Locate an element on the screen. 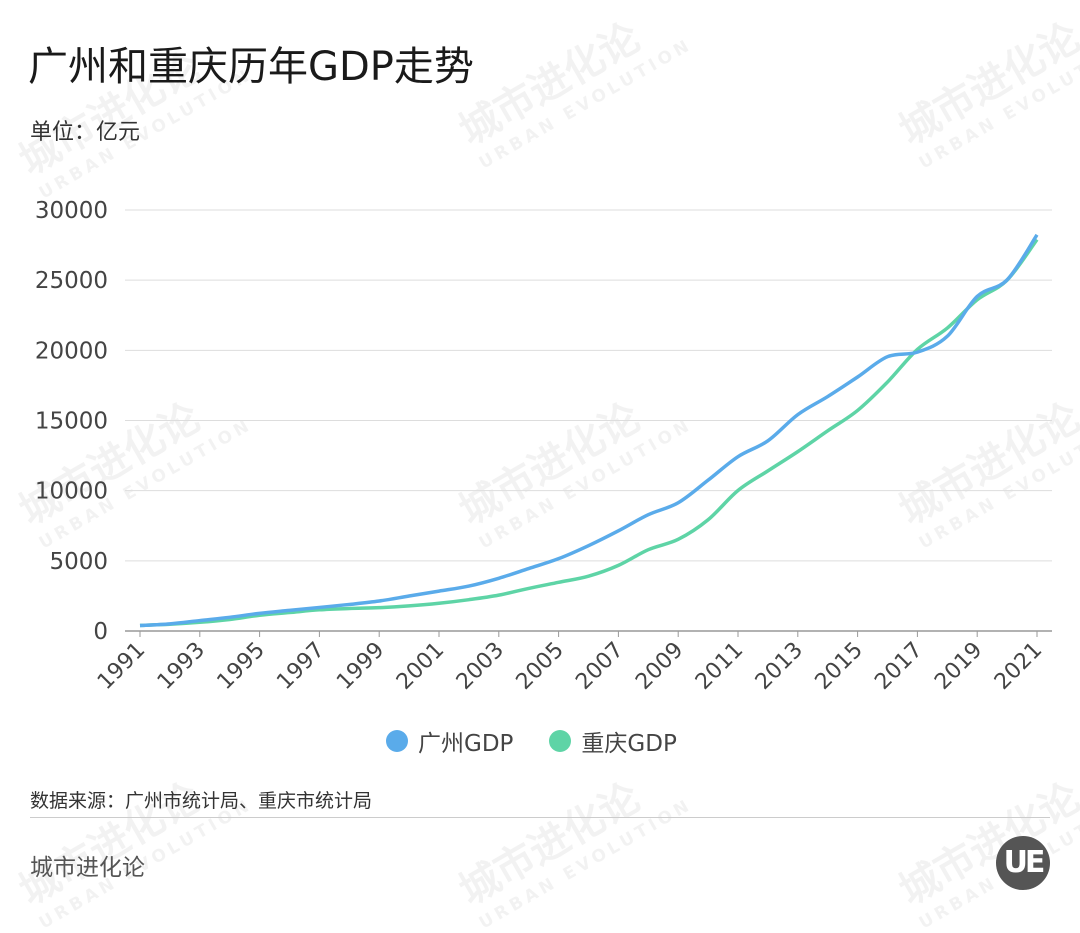 This screenshot has width=1080, height=933. legend-marker-chongqing is located at coordinates (560, 741).